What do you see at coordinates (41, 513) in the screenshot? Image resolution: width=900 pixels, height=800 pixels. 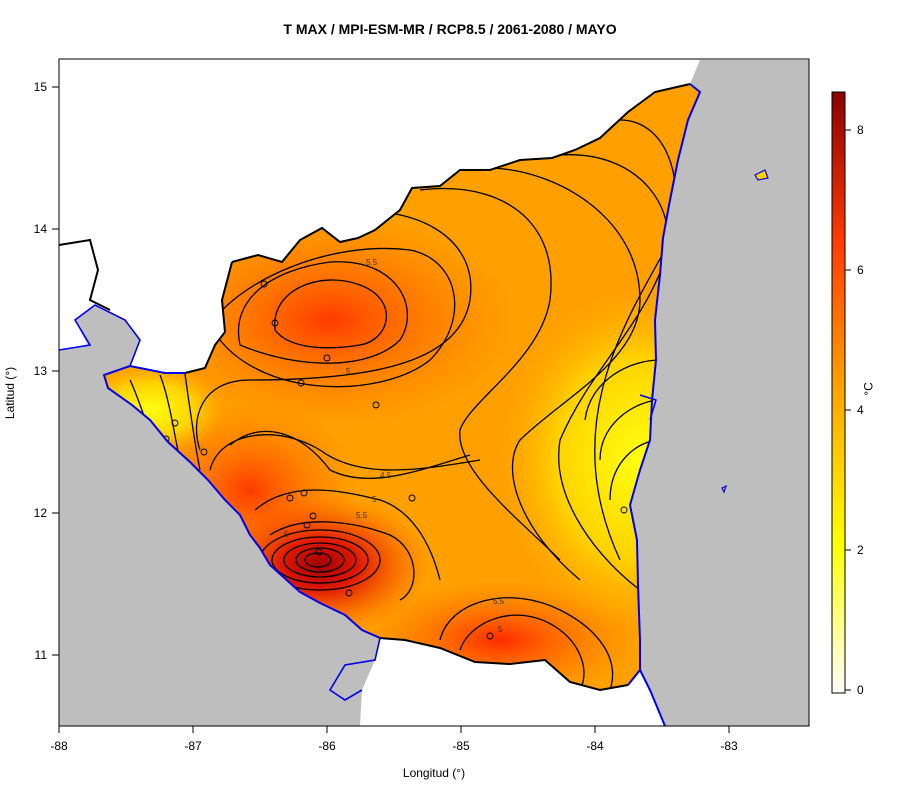 I see `y-tick-label: 12` at bounding box center [41, 513].